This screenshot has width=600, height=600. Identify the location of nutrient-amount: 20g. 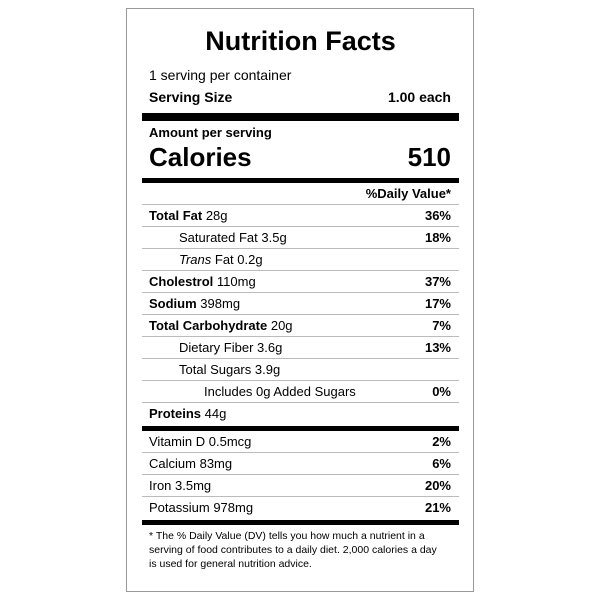
(281, 325).